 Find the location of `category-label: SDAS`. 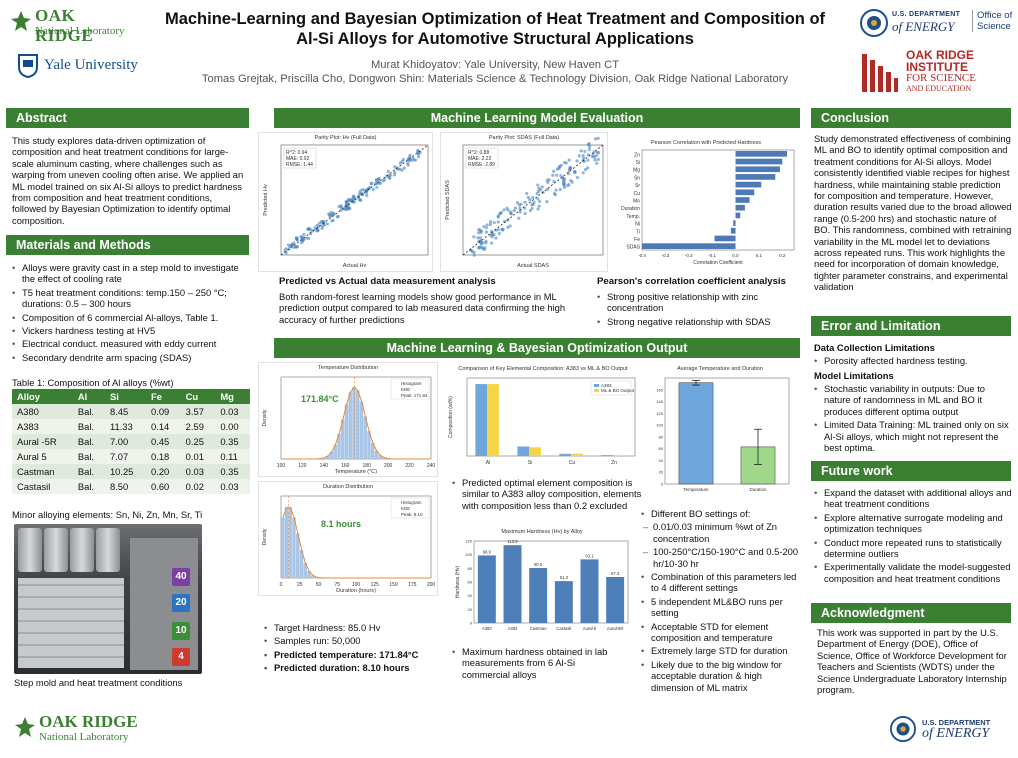

category-label: SDAS is located at coordinates (633, 248).